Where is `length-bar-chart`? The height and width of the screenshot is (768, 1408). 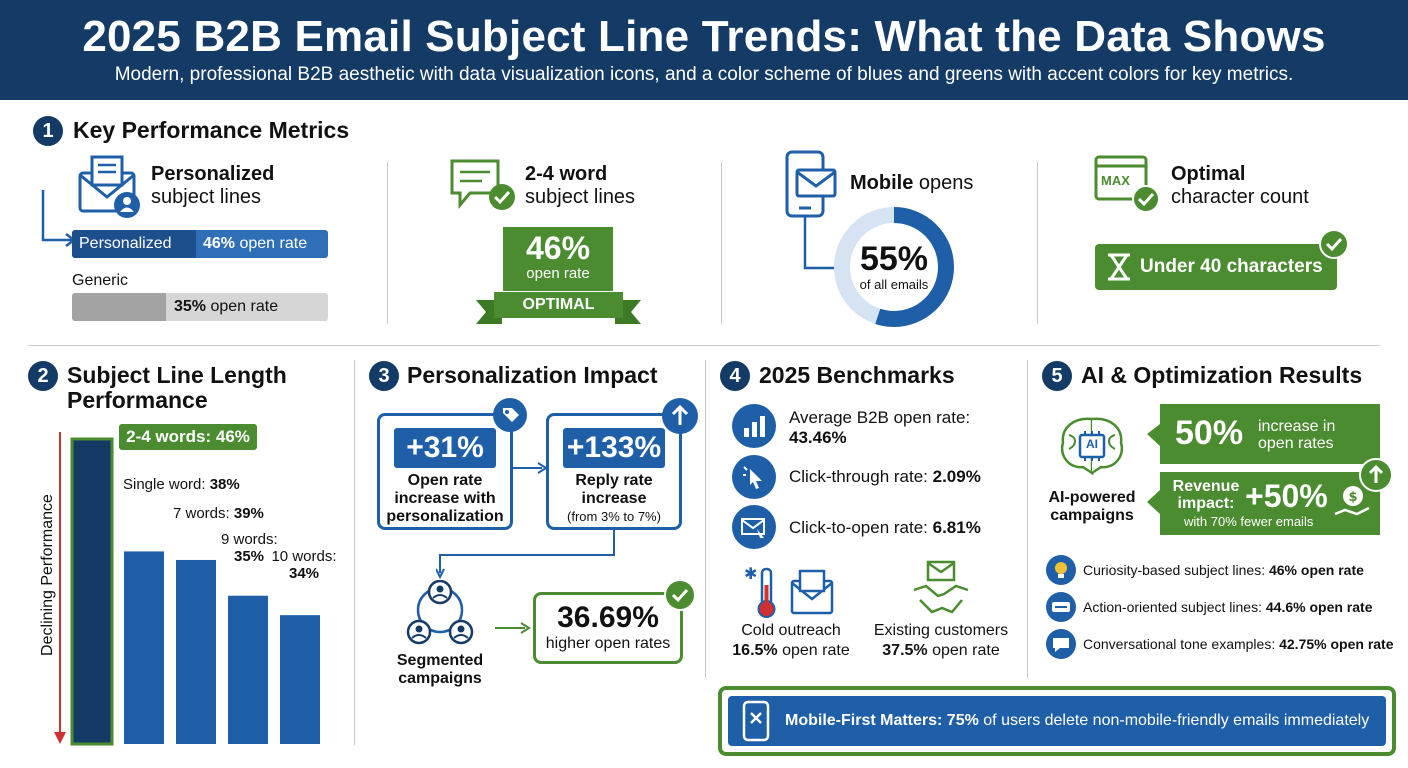
length-bar-chart is located at coordinates (195, 591).